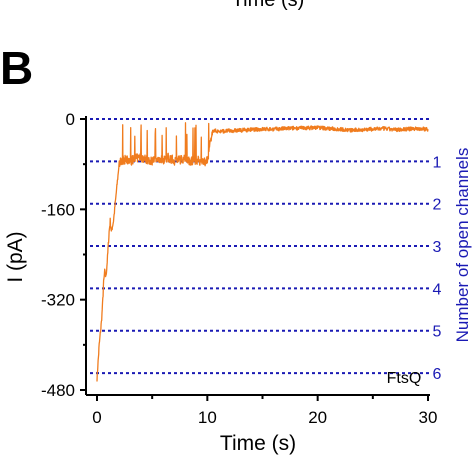 This screenshot has width=474, height=474. What do you see at coordinates (63, 255) in the screenshot?
I see `y-ticks: 0 -160 -320 -480` at bounding box center [63, 255].